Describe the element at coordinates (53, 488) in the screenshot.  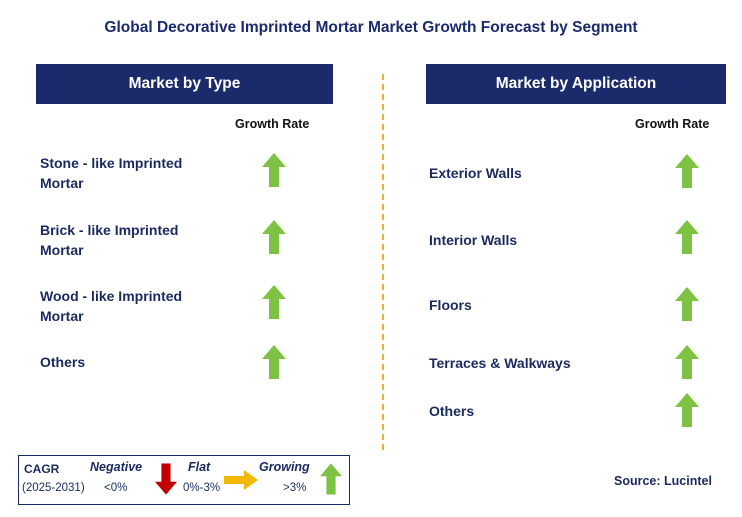
I see `legend-period: (2025-2031)` at that location.